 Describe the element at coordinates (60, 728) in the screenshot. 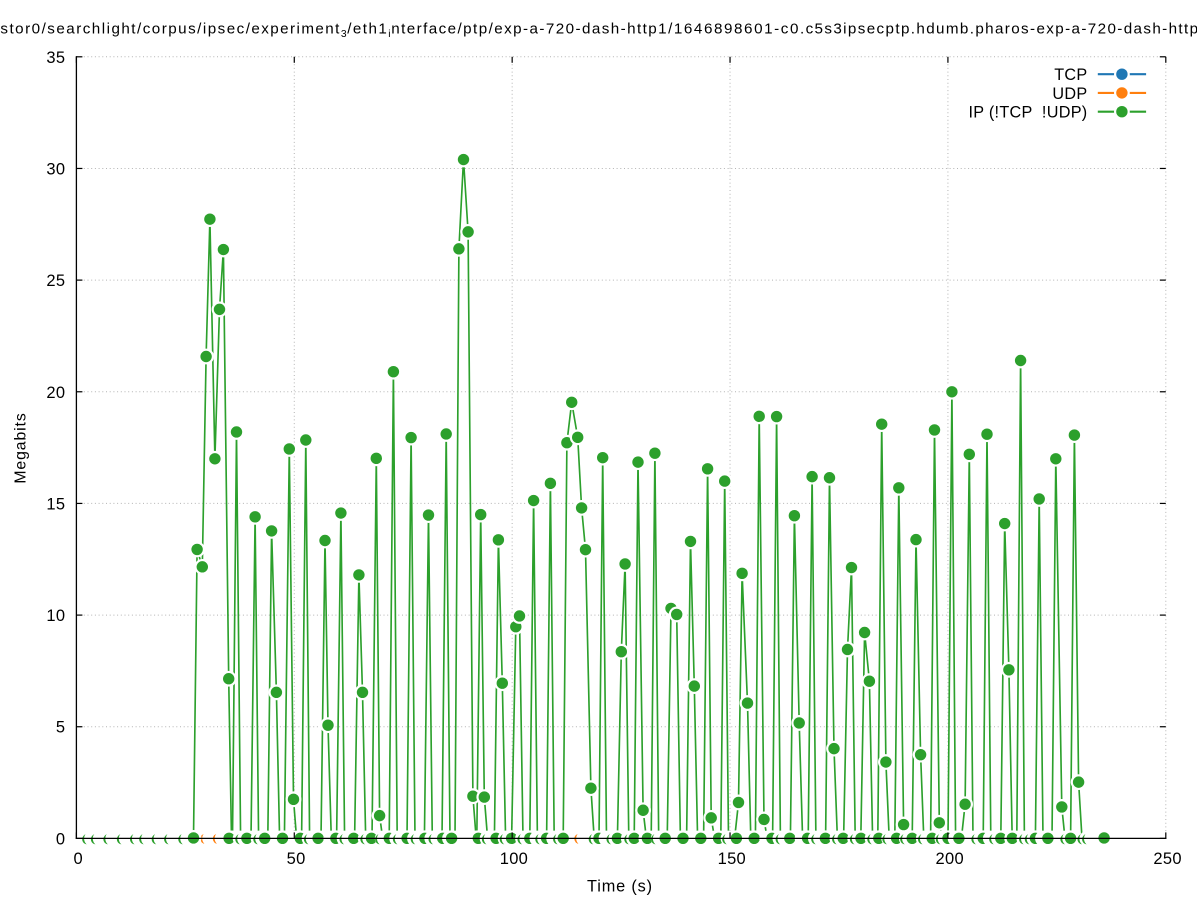

I see `svg-text: 5` at that location.